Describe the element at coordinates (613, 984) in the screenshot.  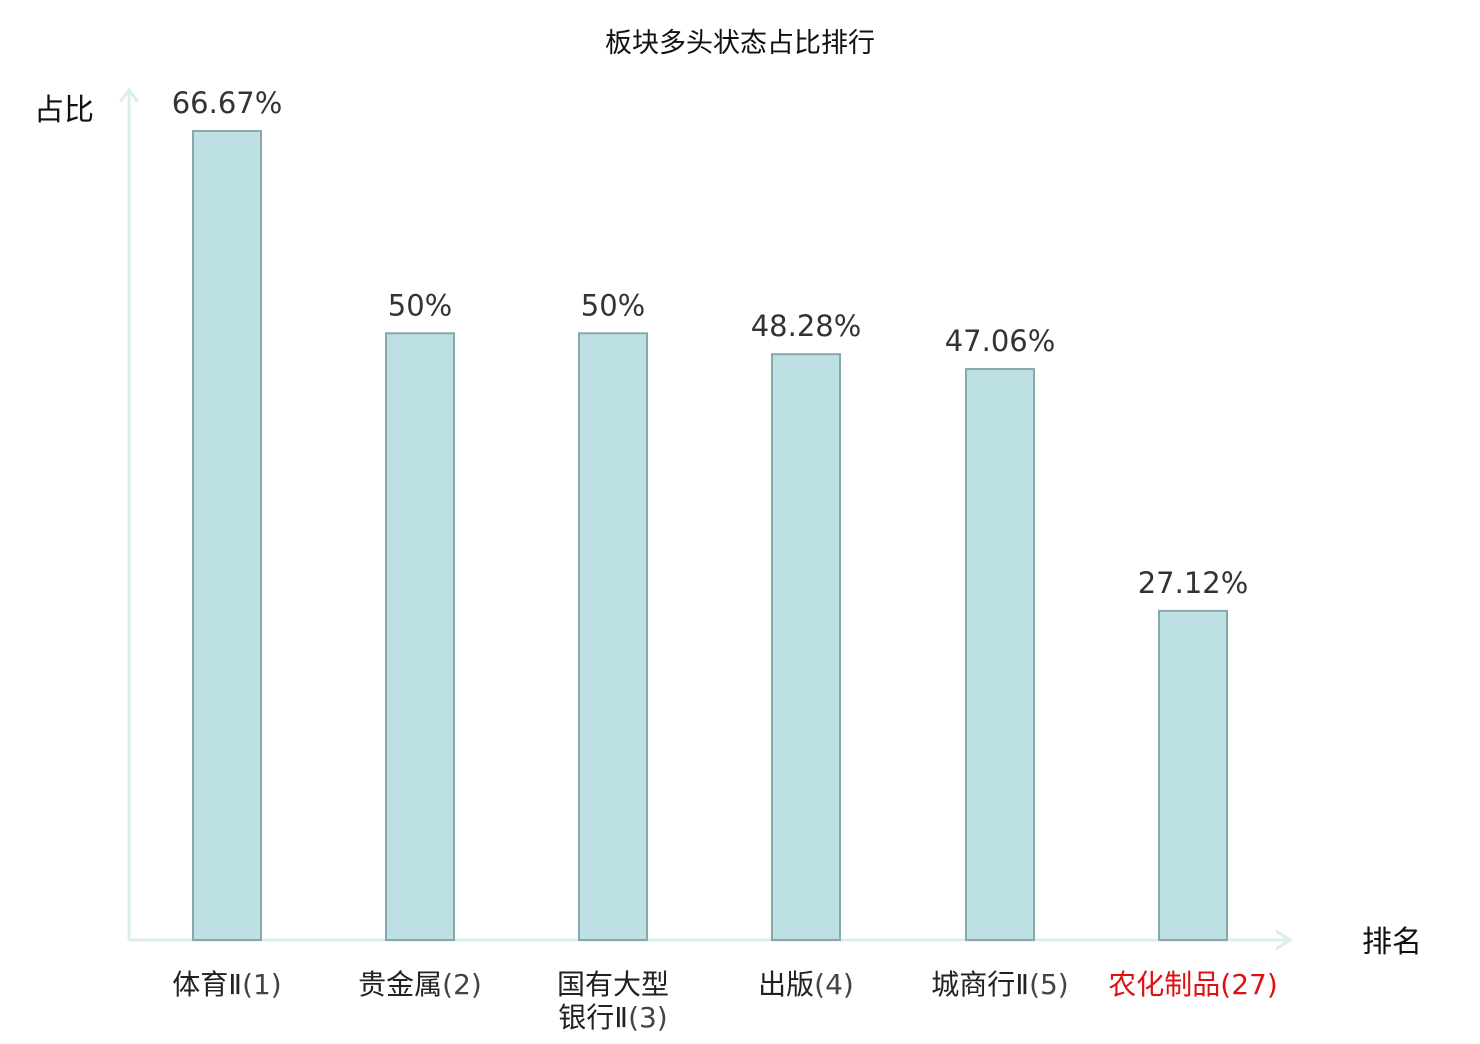
I see `category-label-3-line-1: 国有大型` at that location.